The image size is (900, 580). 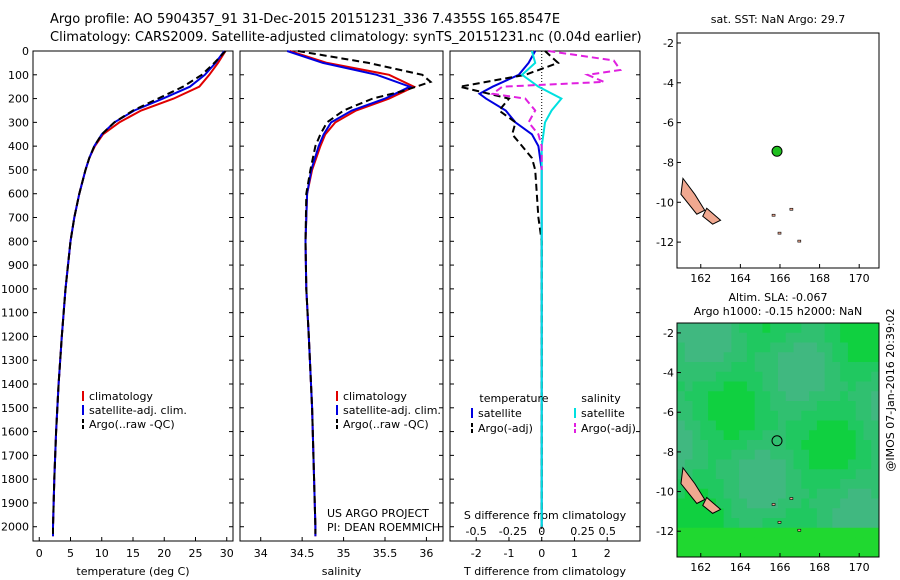 What do you see at coordinates (668, 123) in the screenshot?
I see `y-tick-label: -6` at bounding box center [668, 123].